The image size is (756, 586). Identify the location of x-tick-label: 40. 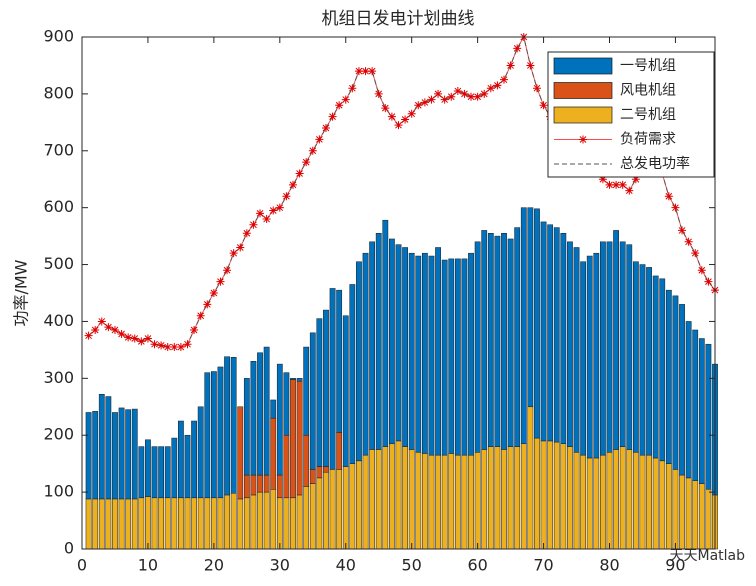
(346, 565).